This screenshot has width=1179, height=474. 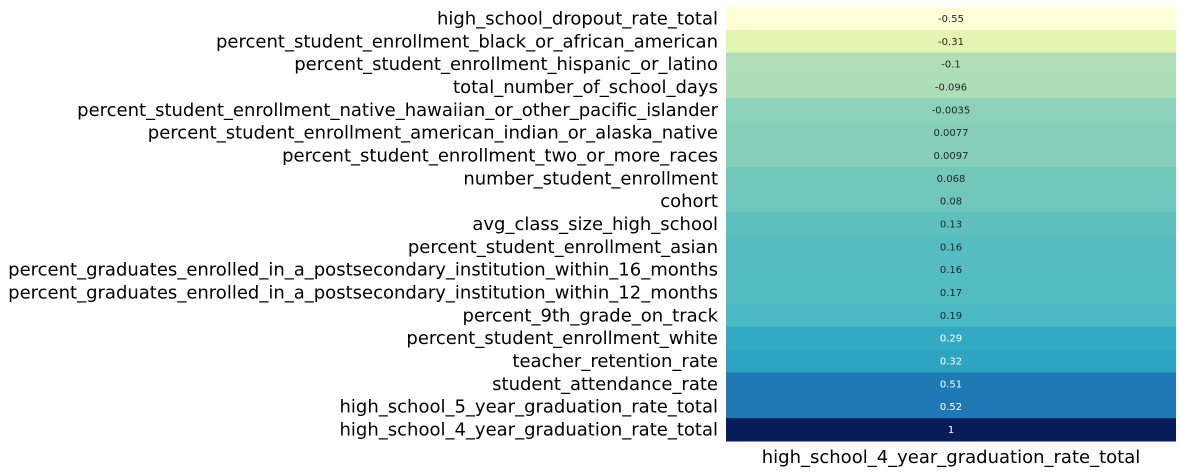 I want to click on cell-value-label: 0.08, so click(x=951, y=202).